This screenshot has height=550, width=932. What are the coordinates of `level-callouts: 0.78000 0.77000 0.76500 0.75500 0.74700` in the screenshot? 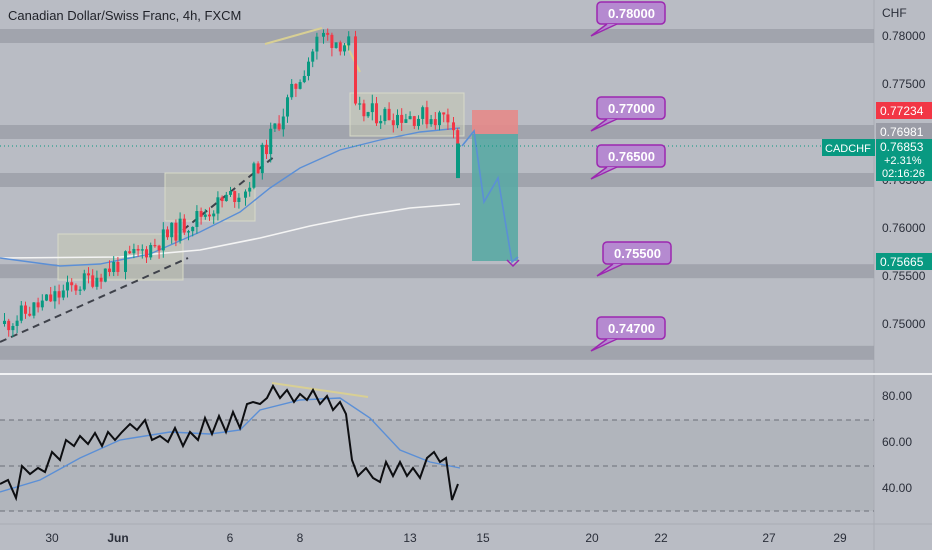 It's located at (631, 176).